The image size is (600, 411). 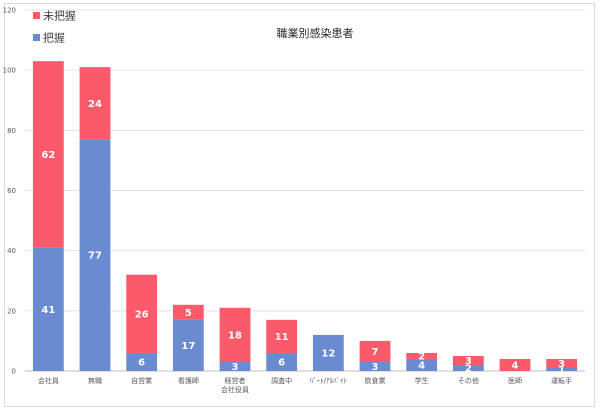 I want to click on y-tick-label: 20, so click(x=11, y=311).